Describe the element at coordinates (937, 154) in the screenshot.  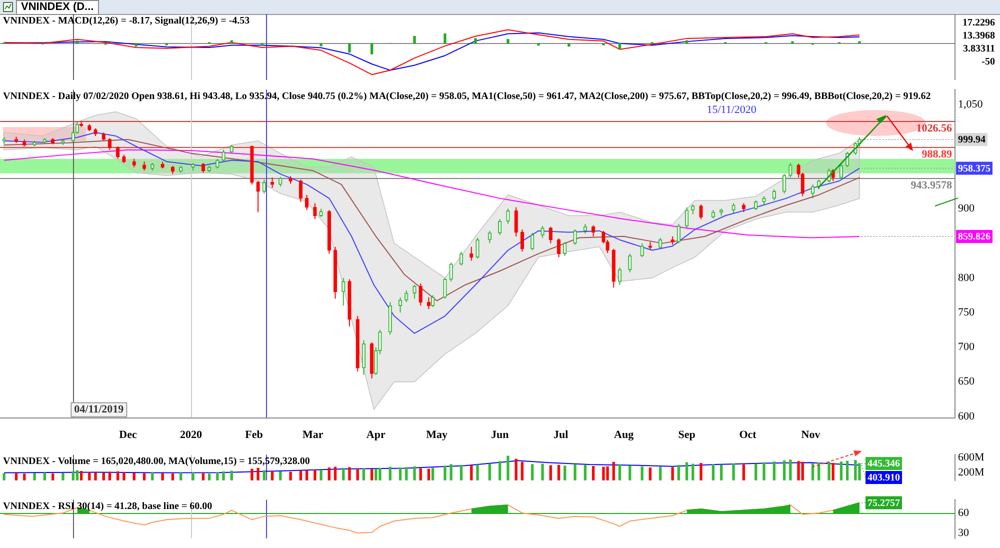
I see `ref-line-label: 988.89` at that location.